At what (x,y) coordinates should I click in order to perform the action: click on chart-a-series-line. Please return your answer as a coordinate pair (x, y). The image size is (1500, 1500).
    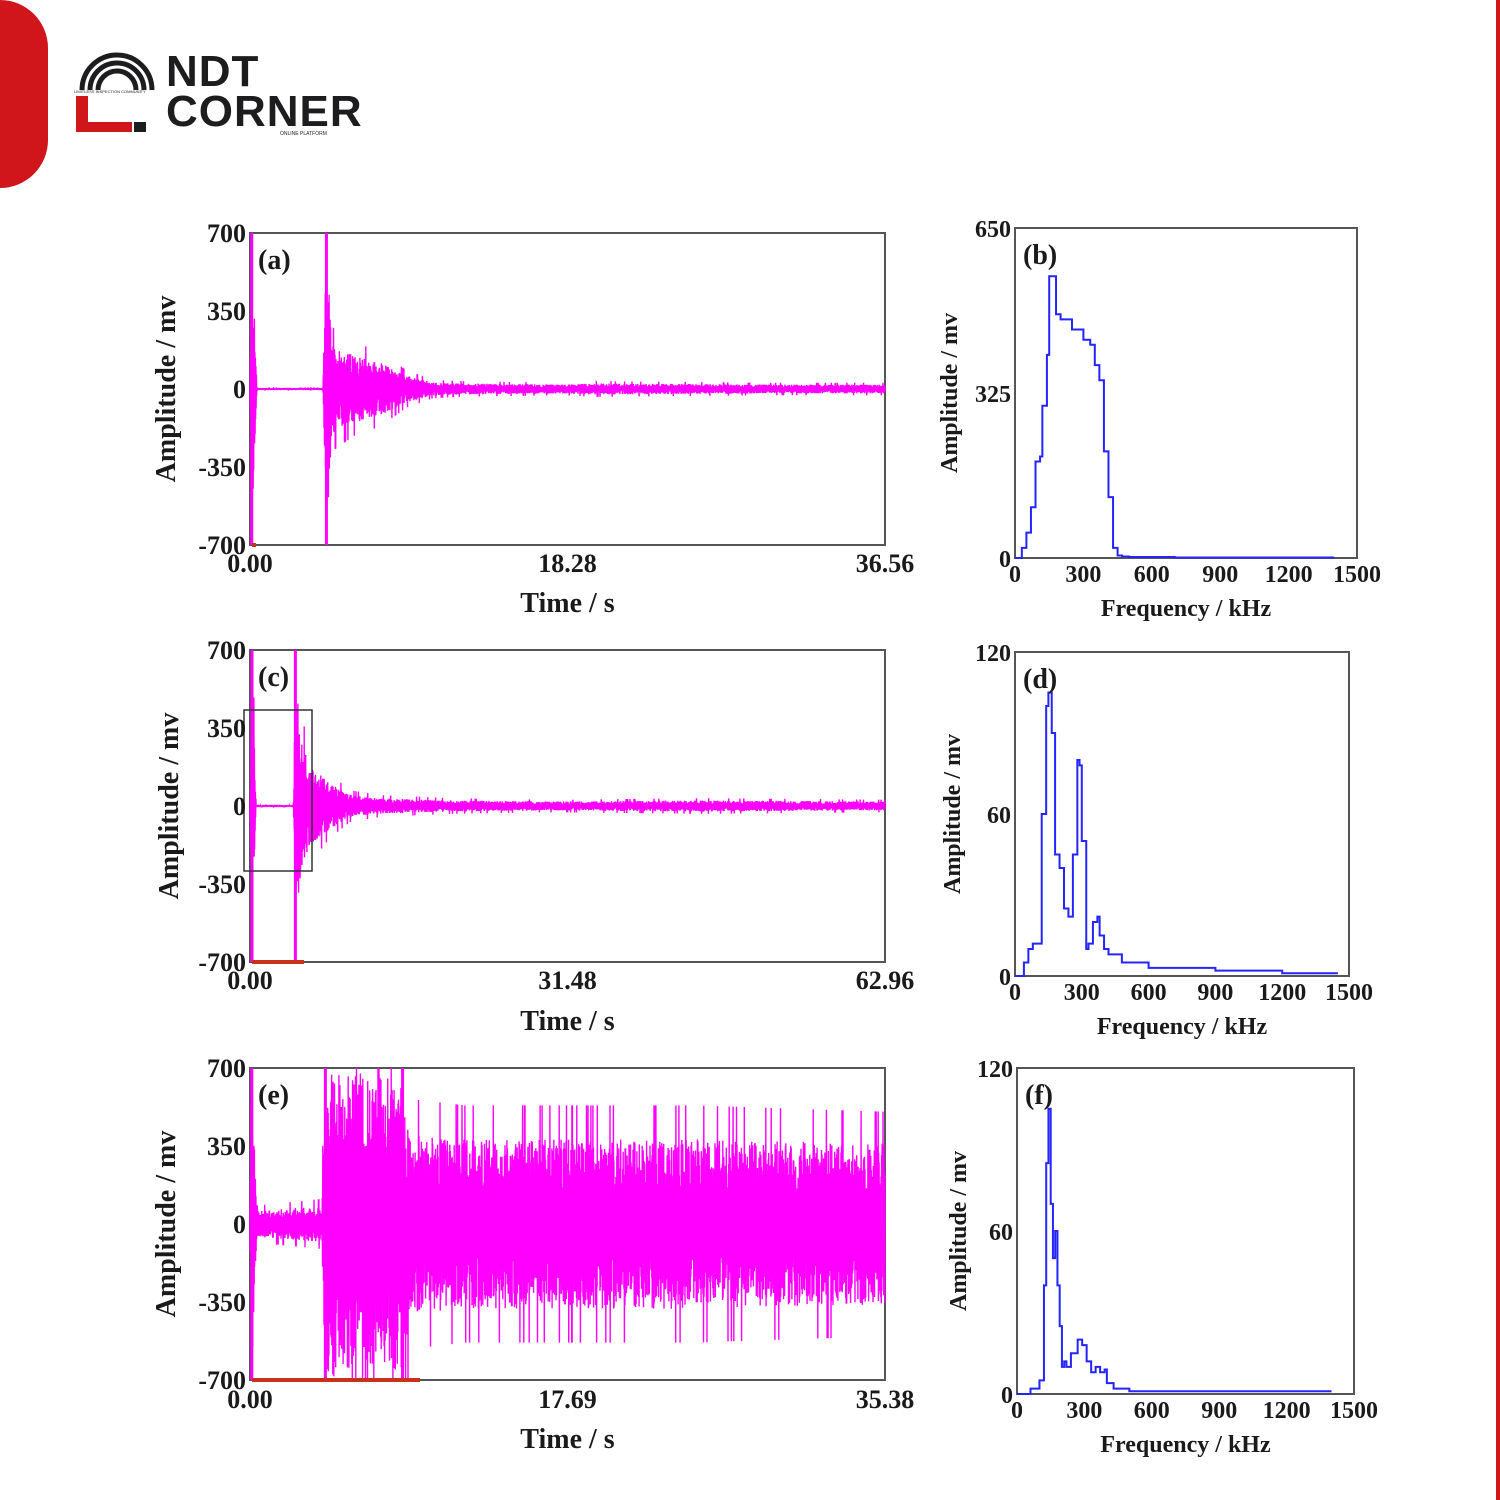
    Looking at the image, I should click on (567, 401).